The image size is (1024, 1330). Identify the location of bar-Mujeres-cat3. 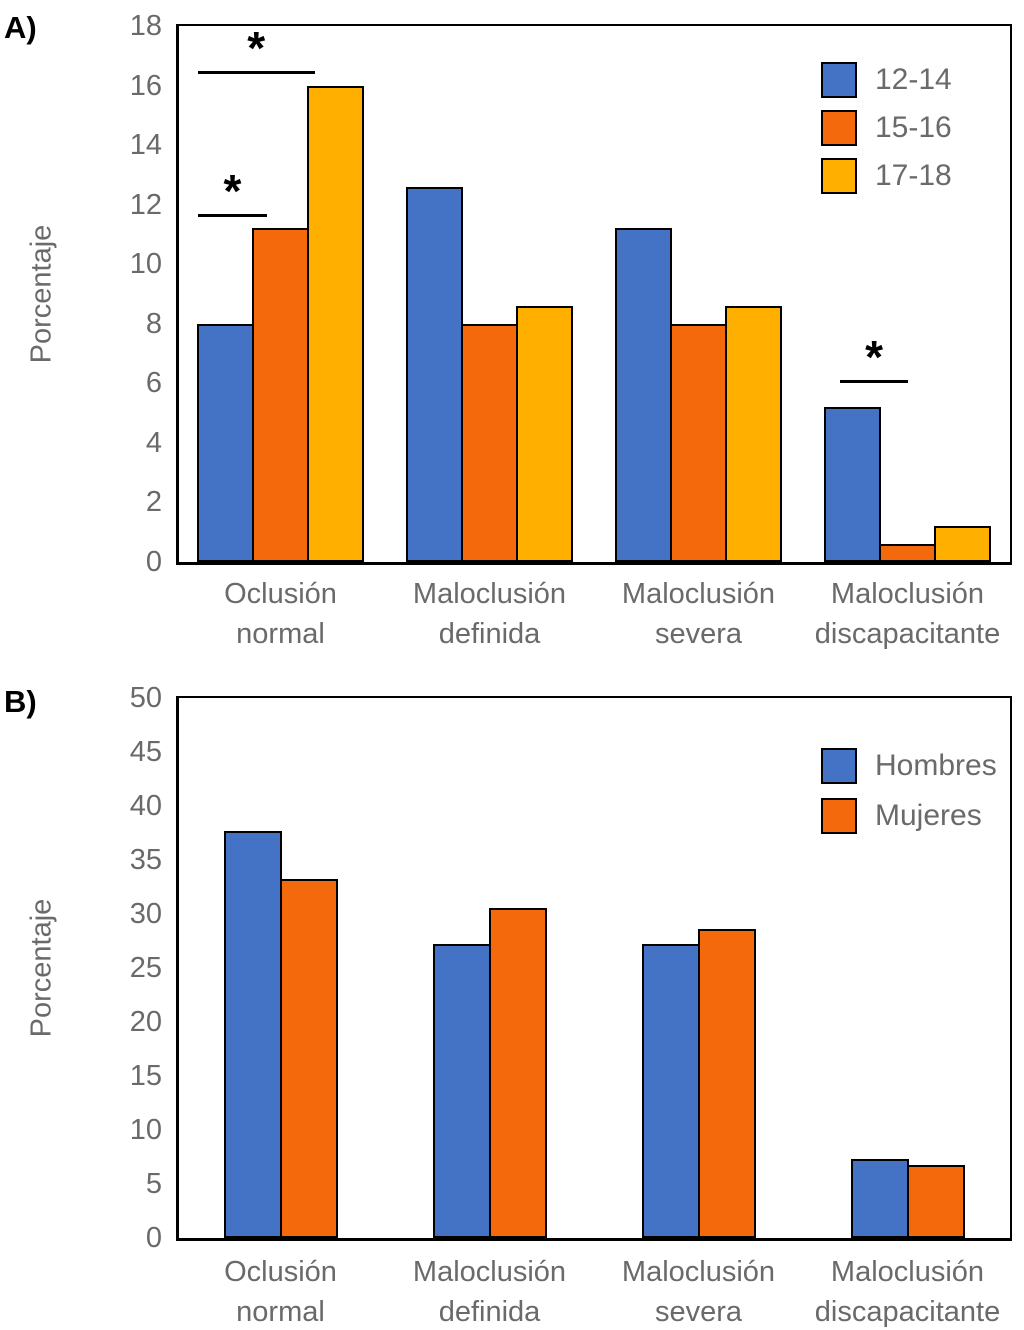
(935, 1201).